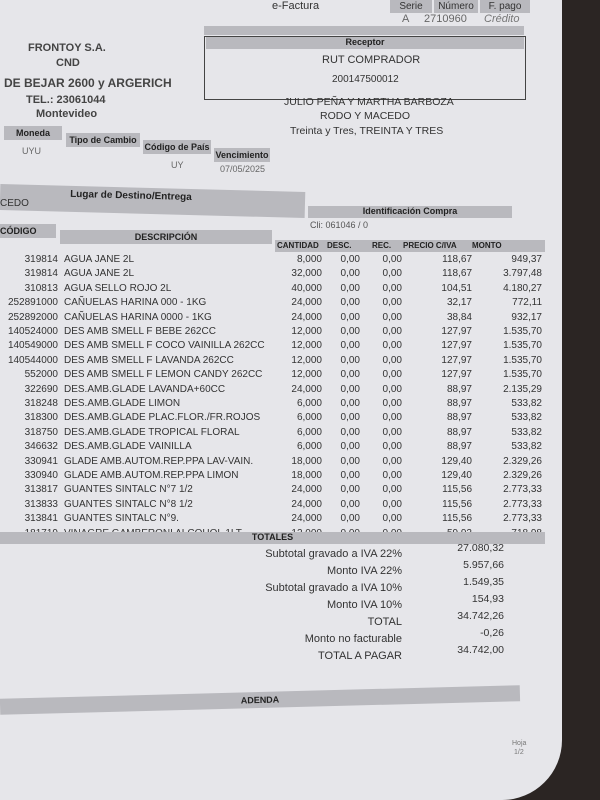  I want to click on compra-label: Identificación Compra, so click(410, 212).